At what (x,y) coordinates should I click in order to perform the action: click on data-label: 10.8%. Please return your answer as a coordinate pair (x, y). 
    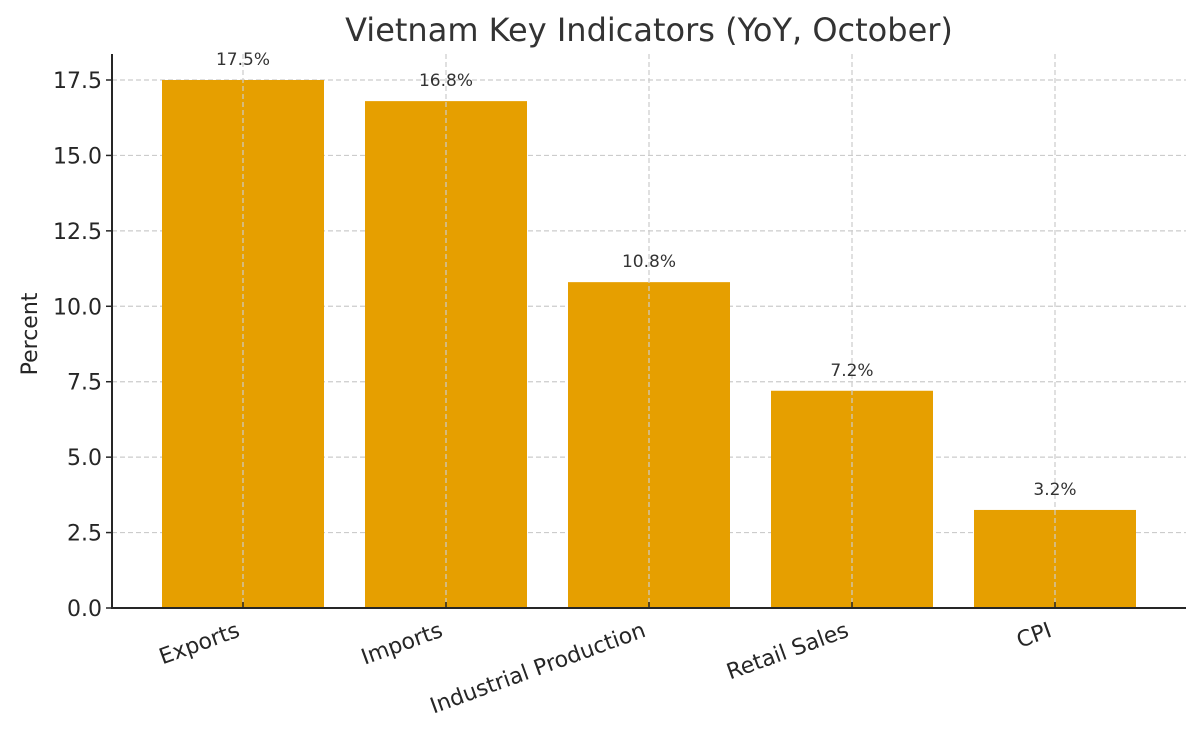
    Looking at the image, I should click on (649, 262).